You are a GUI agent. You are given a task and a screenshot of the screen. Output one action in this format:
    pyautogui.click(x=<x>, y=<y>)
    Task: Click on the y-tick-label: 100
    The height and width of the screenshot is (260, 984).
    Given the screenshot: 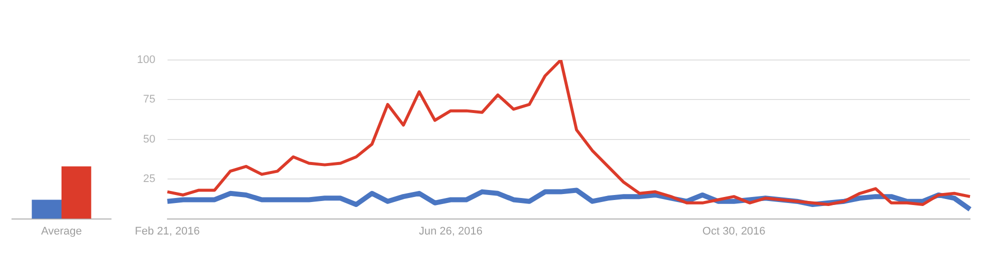 What is the action you would take?
    pyautogui.click(x=146, y=60)
    